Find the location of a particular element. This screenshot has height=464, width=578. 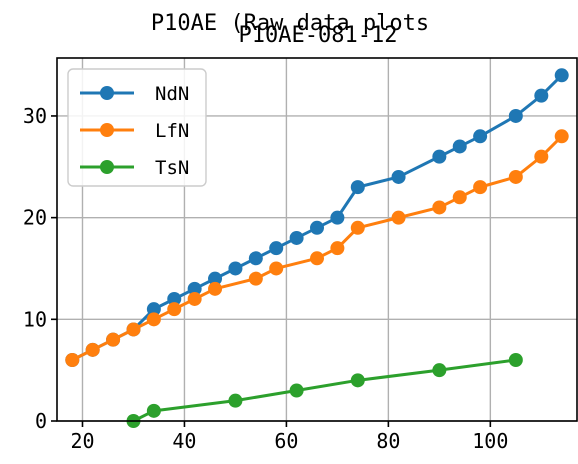

legend: NdN LfN TsN is located at coordinates (137, 127).